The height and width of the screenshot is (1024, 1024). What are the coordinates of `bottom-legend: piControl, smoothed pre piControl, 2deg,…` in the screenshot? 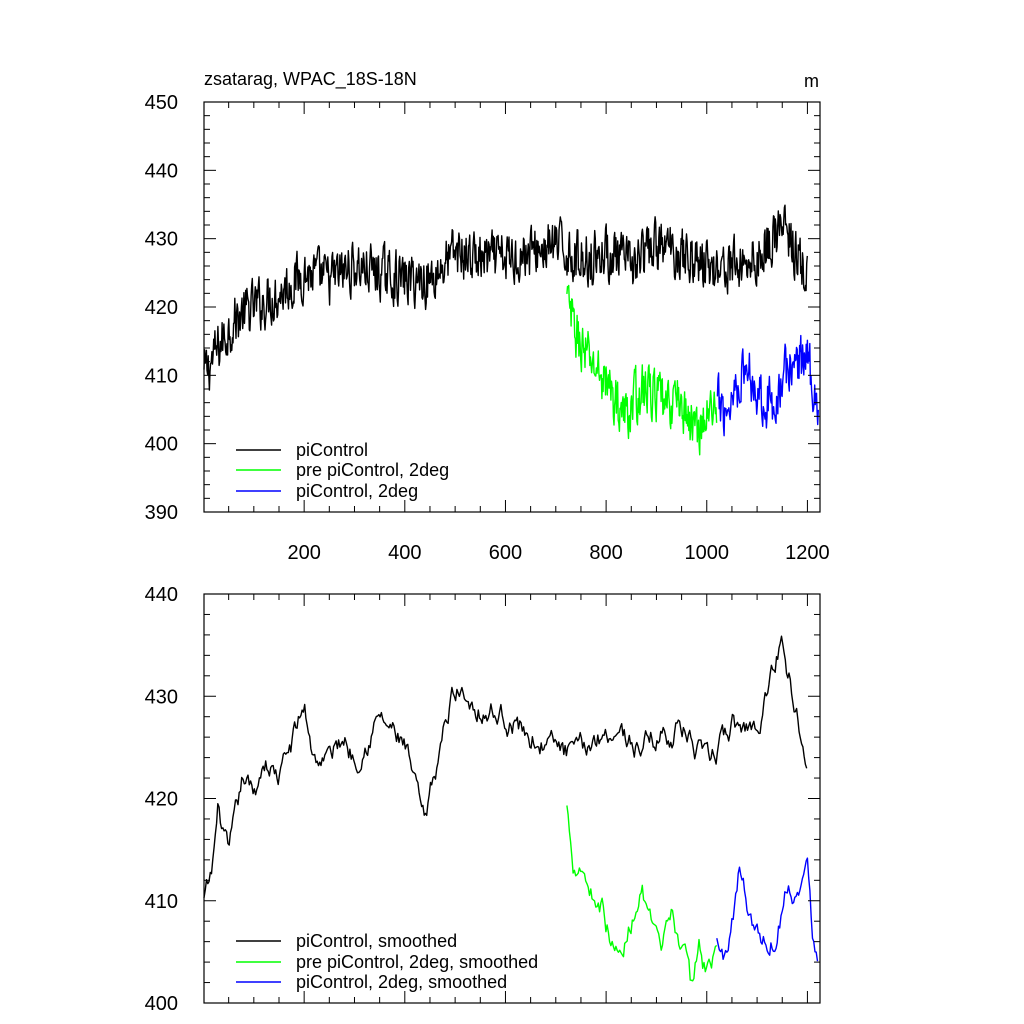 It's located at (387, 961).